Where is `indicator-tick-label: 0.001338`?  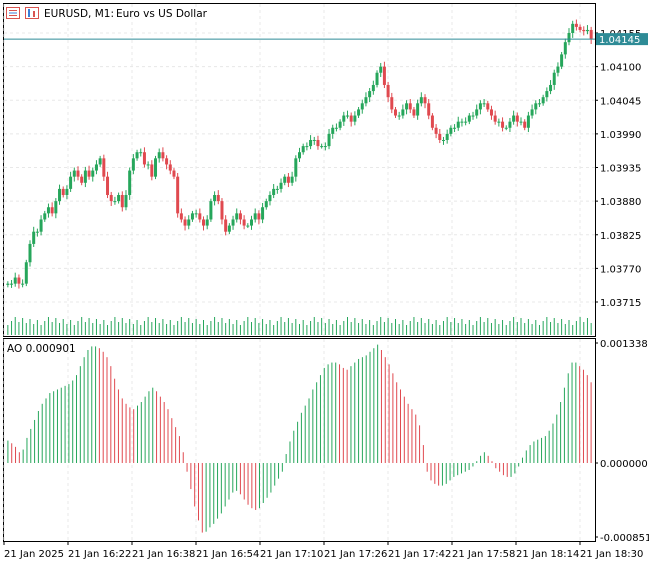 indicator-tick-label: 0.001338 is located at coordinates (624, 344).